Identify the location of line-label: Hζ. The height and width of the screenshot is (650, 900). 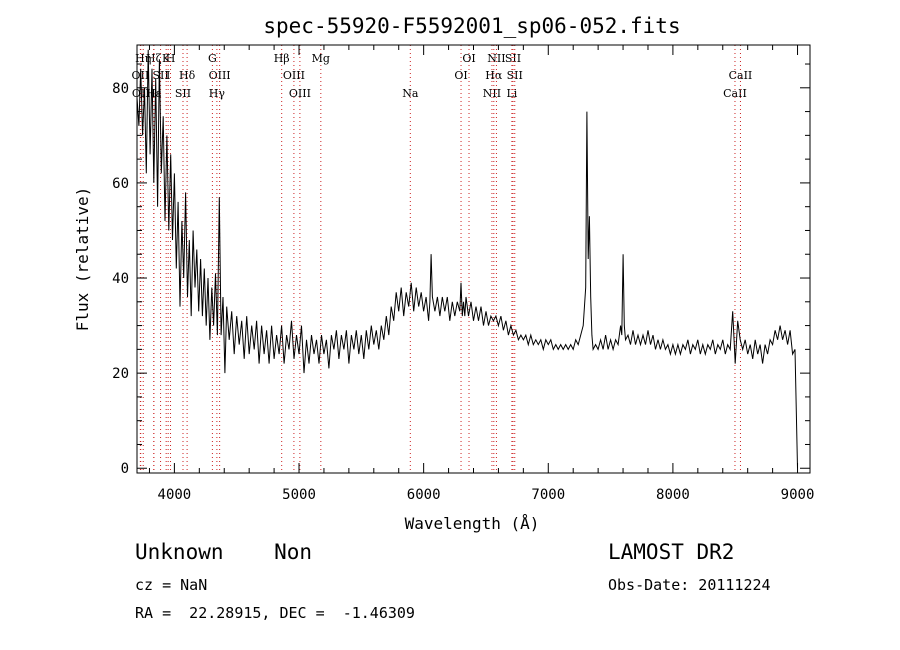
(154, 58).